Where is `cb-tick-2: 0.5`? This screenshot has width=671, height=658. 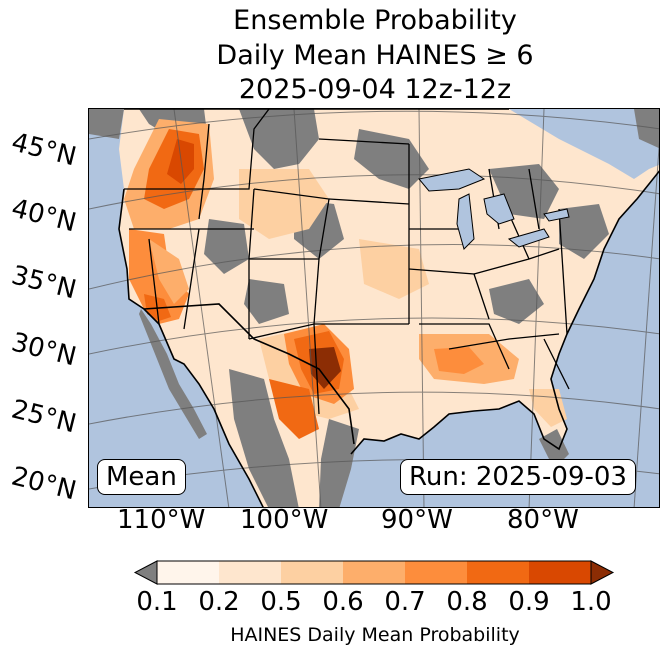 cb-tick-2: 0.5 is located at coordinates (281, 602).